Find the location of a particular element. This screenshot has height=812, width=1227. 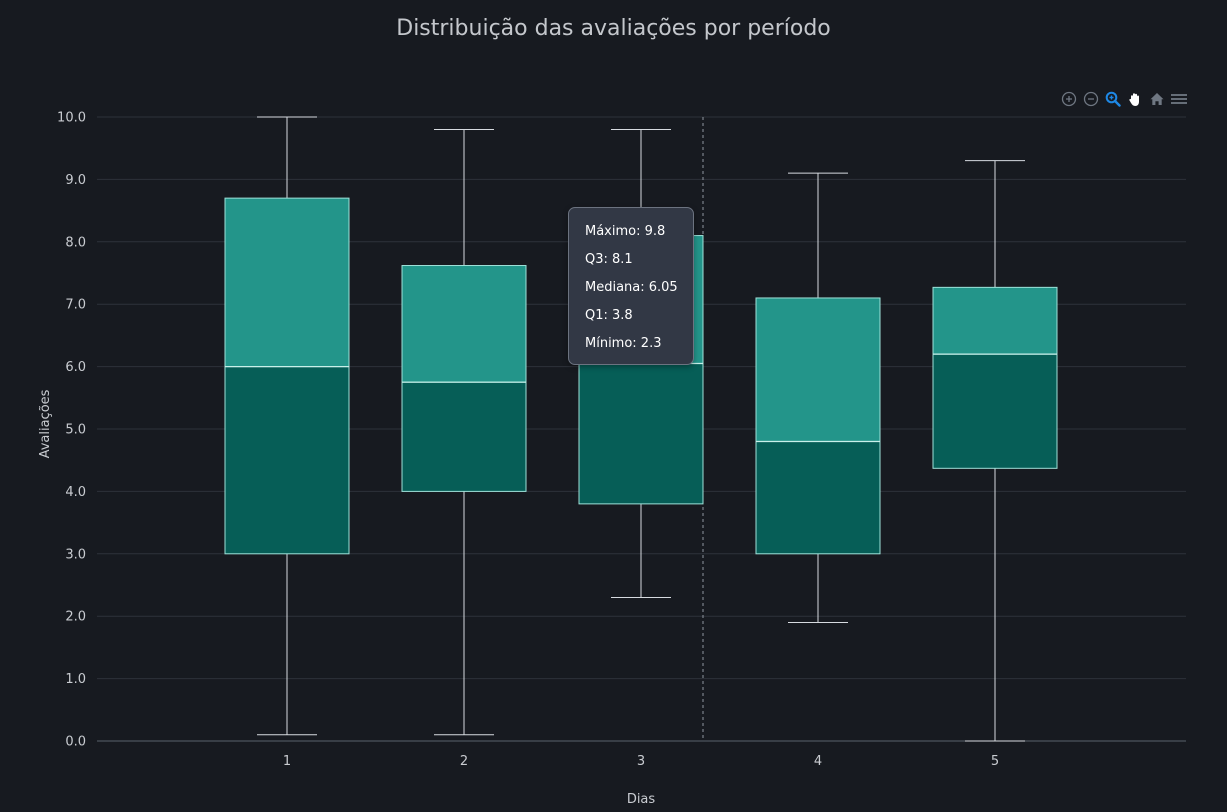

tooltip-median: Mediana: 6.05 is located at coordinates (631, 287).